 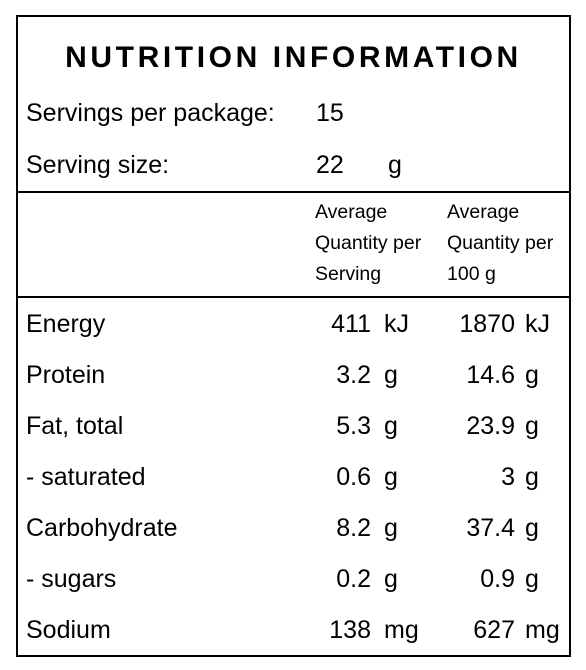 I want to click on serving-unit: kJ, so click(x=396, y=324).